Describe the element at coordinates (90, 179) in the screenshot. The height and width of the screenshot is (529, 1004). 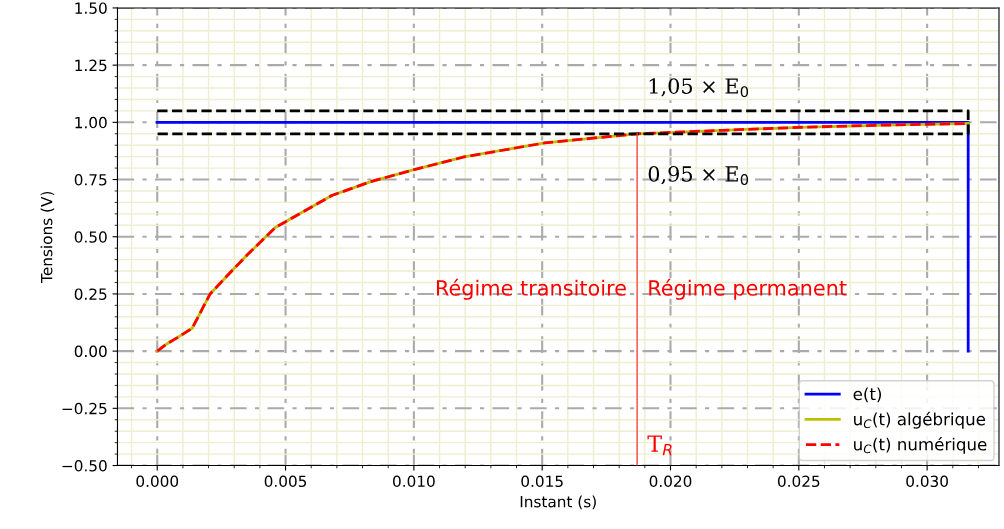
I see `y-tick-label: 0.75` at that location.